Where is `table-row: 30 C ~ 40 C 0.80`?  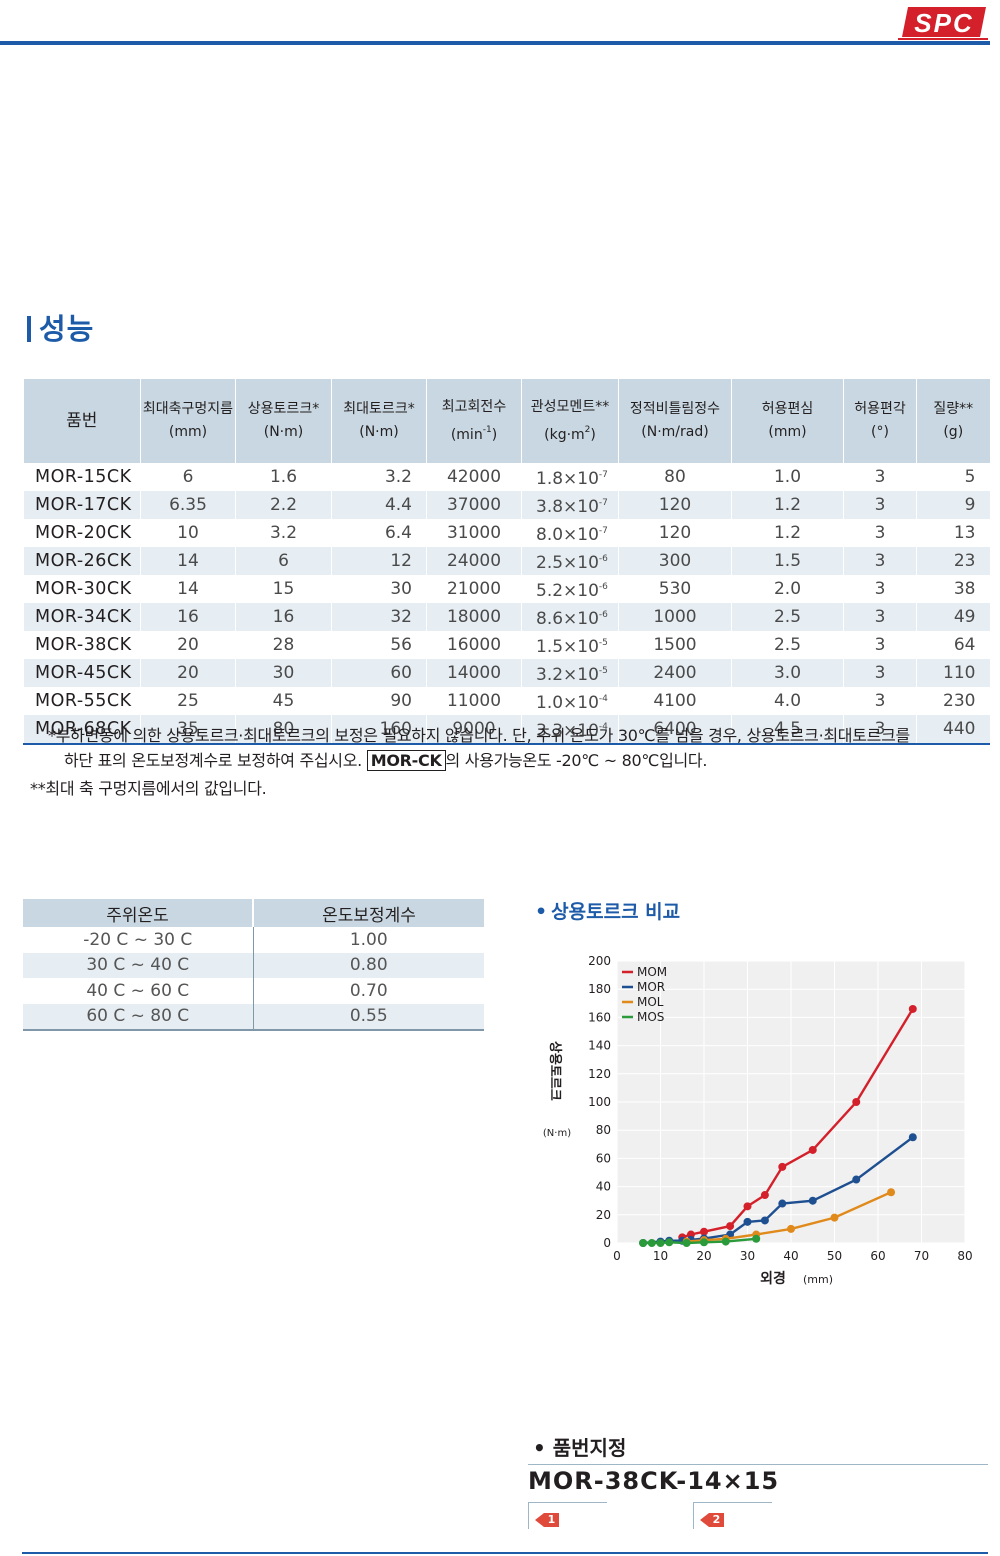
table-row: 30 C ~ 40 C 0.80 is located at coordinates (253, 965).